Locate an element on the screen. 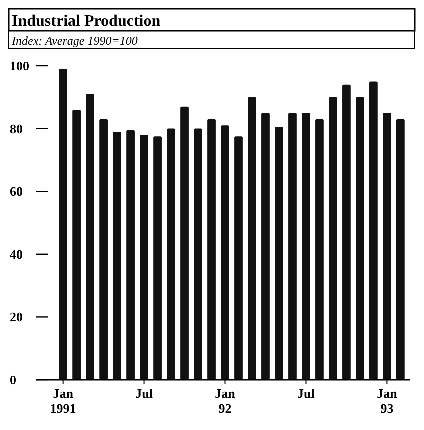  y-tick-label: 40 is located at coordinates (16, 254).